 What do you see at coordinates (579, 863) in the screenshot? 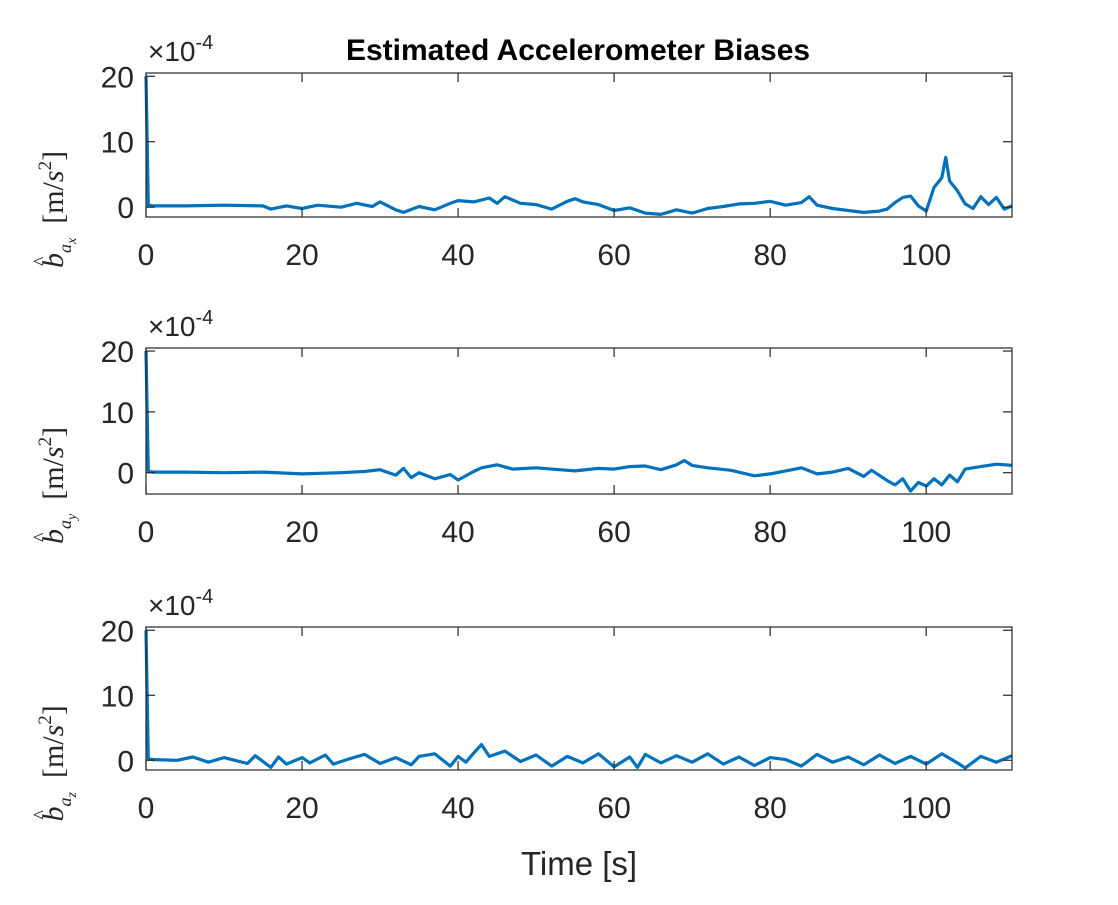
I see `x-axis-label: Time [s]` at bounding box center [579, 863].